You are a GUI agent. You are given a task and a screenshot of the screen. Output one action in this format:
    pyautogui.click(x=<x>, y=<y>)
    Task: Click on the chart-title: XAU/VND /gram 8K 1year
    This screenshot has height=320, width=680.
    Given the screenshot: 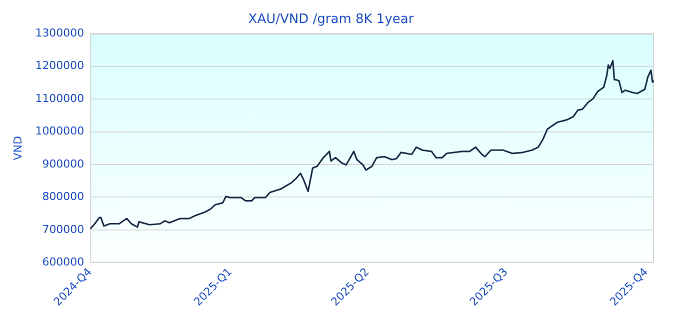 What is the action you would take?
    pyautogui.click(x=331, y=20)
    